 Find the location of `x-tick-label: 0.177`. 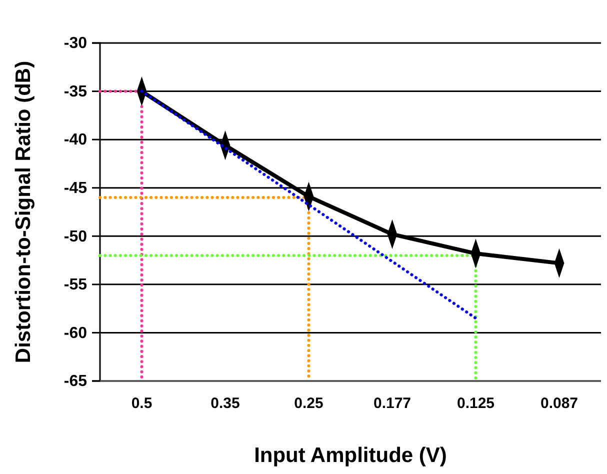

x-tick-label: 0.177 is located at coordinates (392, 403).